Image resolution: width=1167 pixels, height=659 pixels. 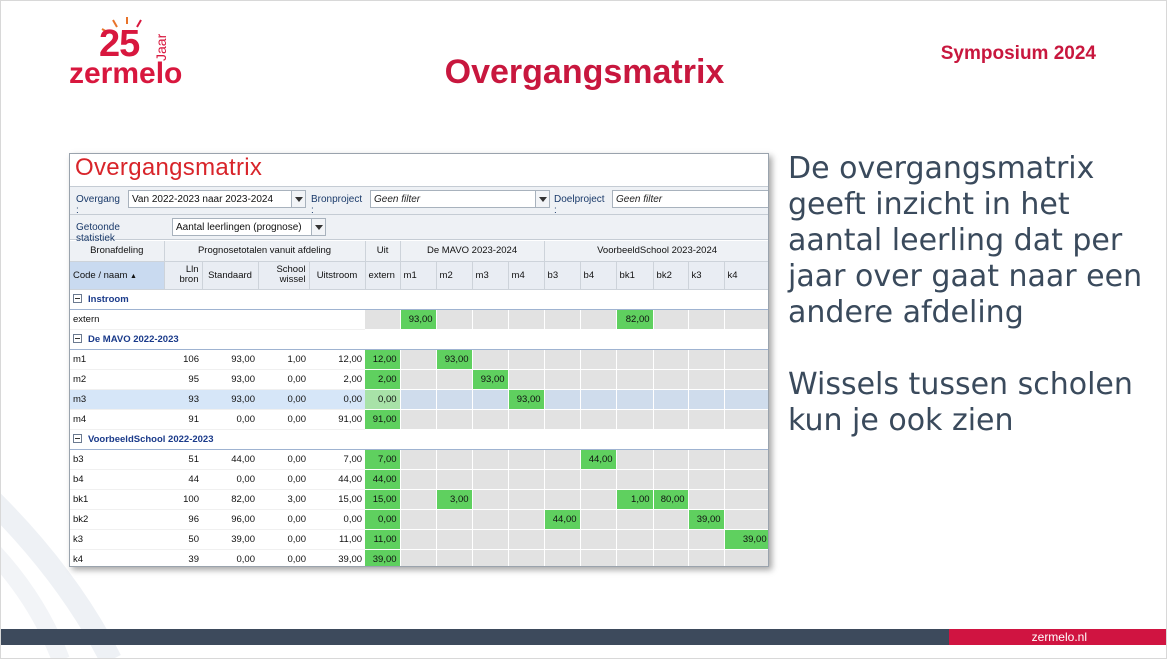 What do you see at coordinates (419, 557) in the screenshot?
I see `table-row: k4 39 0,00 0,00 39,00 39,00` at bounding box center [419, 557].